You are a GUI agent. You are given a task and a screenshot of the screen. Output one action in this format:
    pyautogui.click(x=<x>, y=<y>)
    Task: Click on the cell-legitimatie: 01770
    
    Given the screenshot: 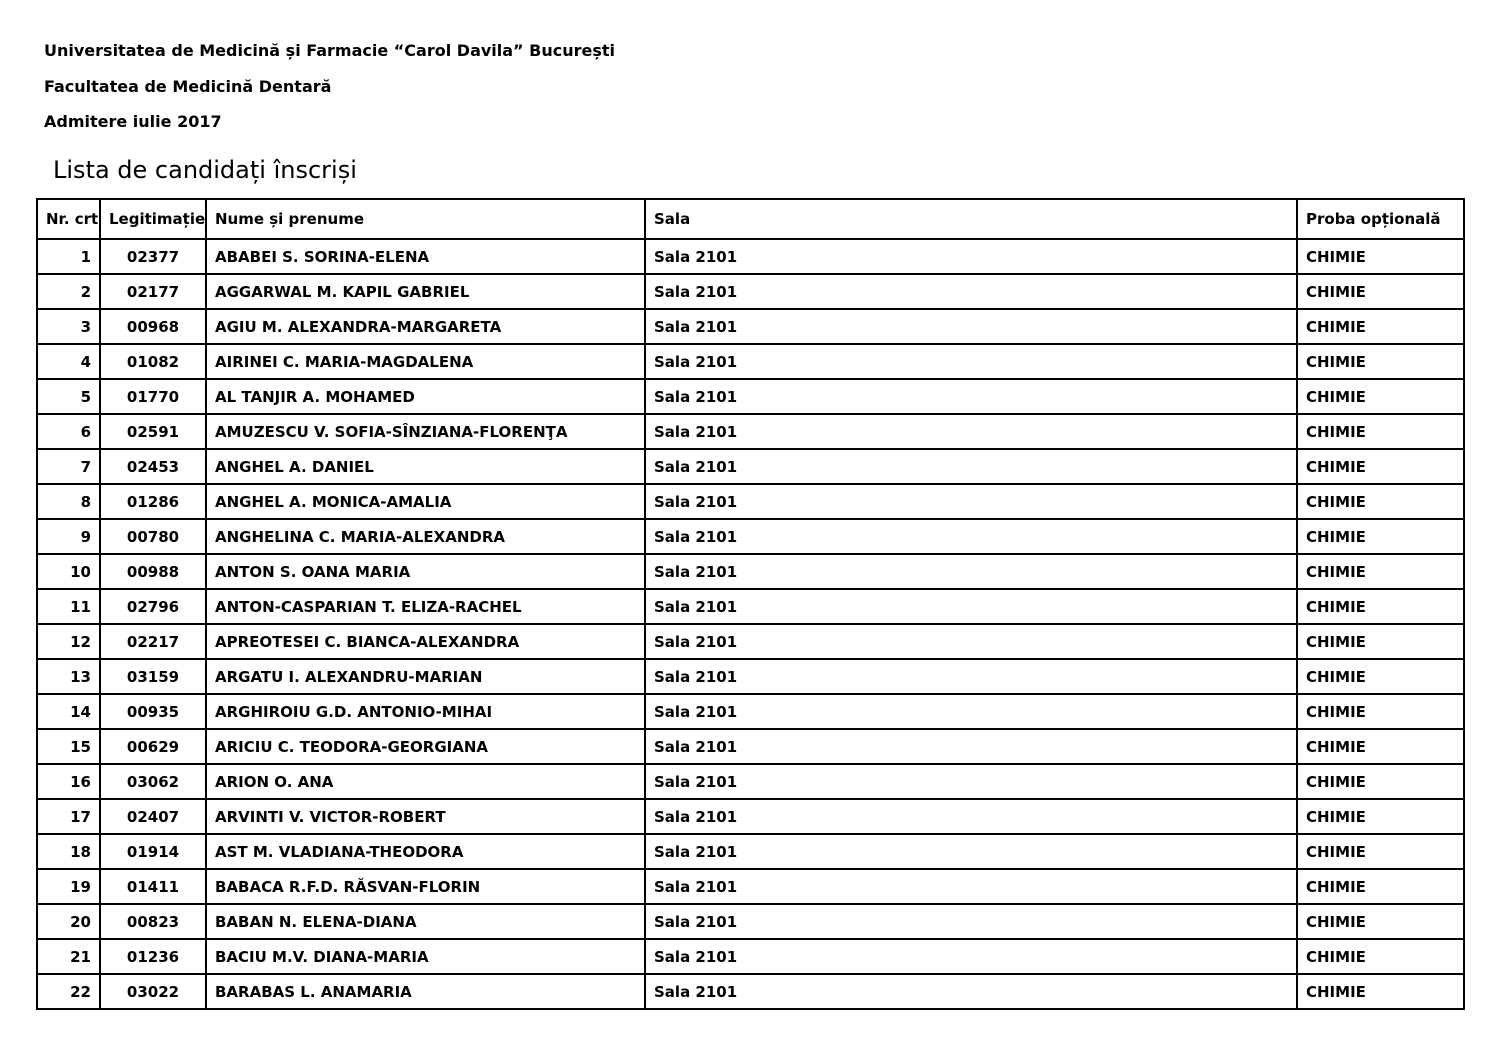 What is the action you would take?
    pyautogui.click(x=153, y=397)
    